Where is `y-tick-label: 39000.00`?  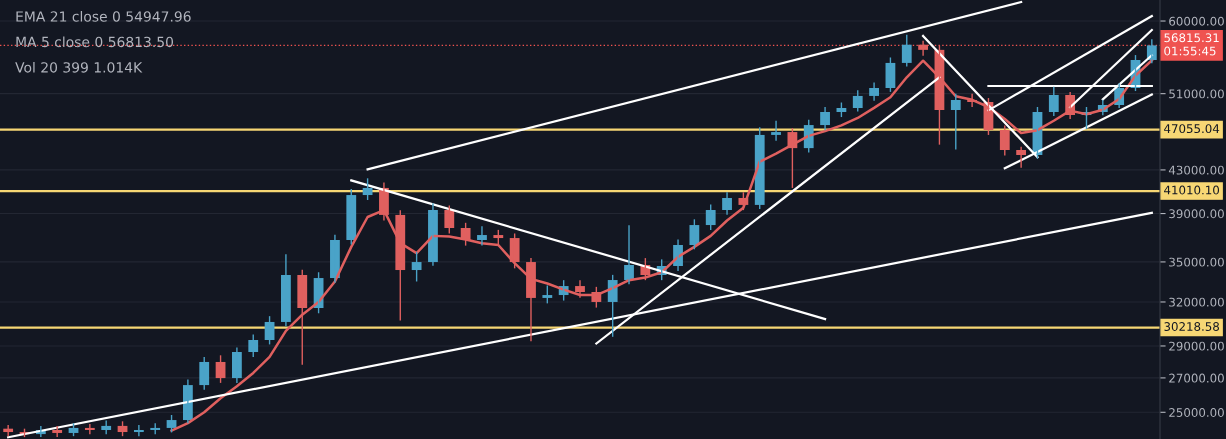
y-tick-label: 39000.00 is located at coordinates (1196, 214).